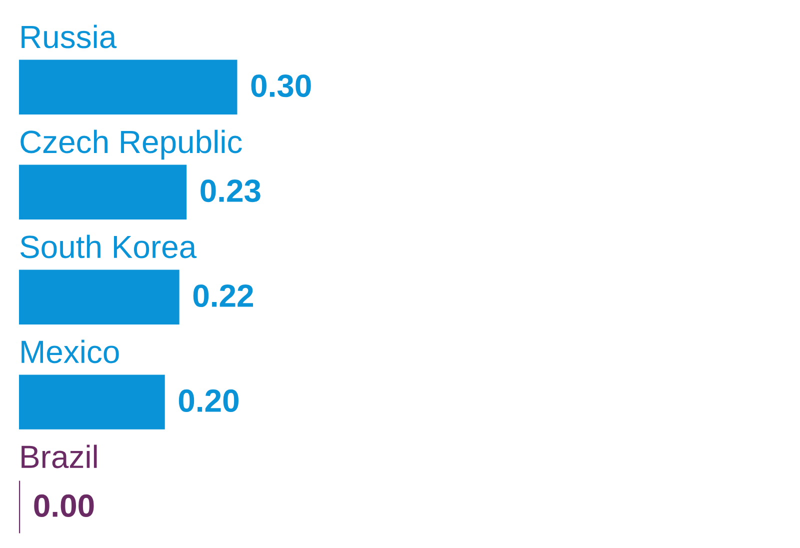  I want to click on y-tick-label: Brazil, so click(59, 456).